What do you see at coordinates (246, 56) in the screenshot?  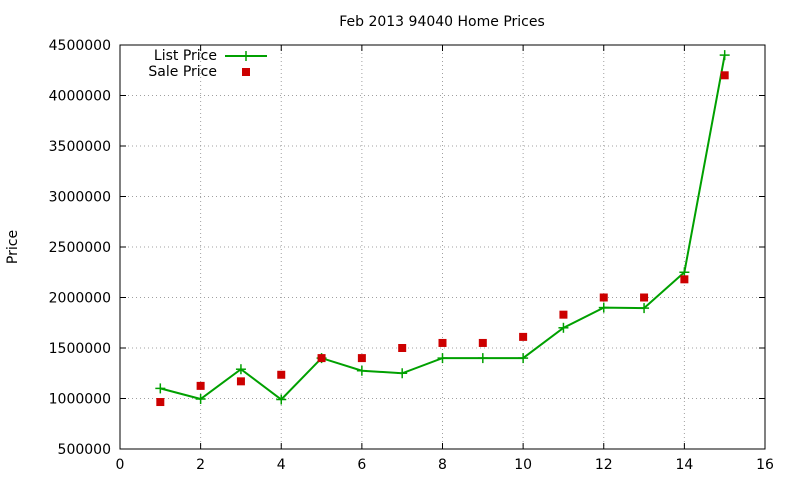 I see `legend-marker-list-price` at bounding box center [246, 56].